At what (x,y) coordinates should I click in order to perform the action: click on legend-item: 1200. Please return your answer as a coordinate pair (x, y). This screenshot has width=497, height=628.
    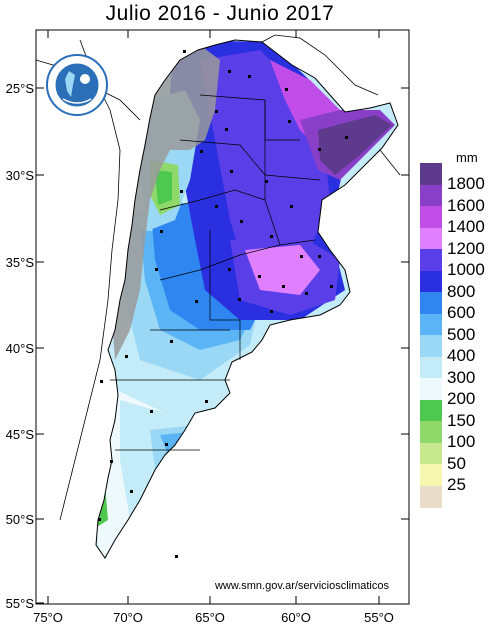
    Looking at the image, I should click on (458, 242).